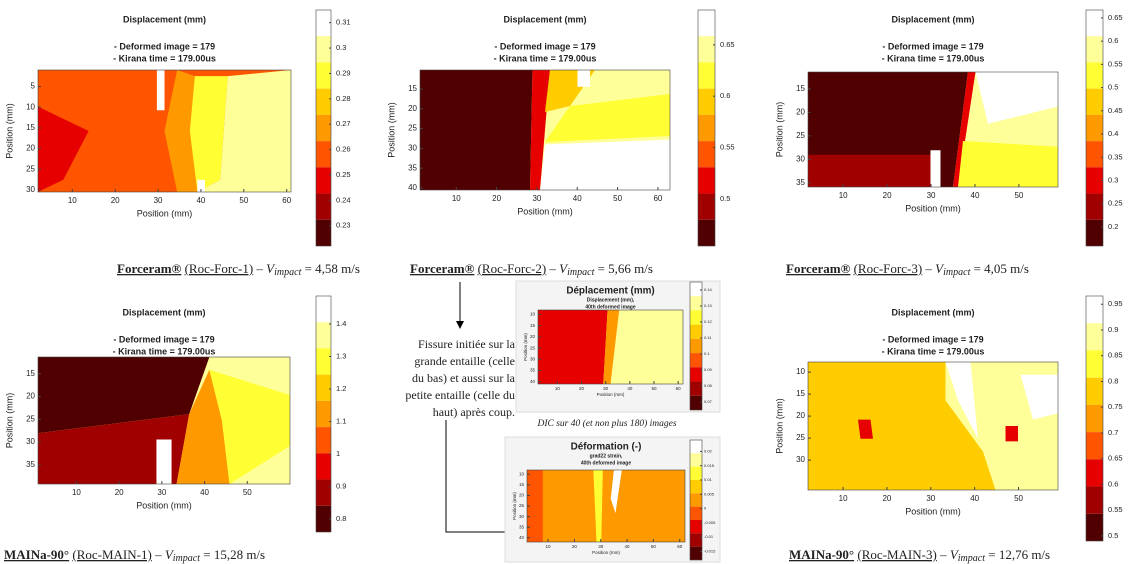  What do you see at coordinates (606, 447) in the screenshot?
I see `panel-title: Déformation (-)` at bounding box center [606, 447].